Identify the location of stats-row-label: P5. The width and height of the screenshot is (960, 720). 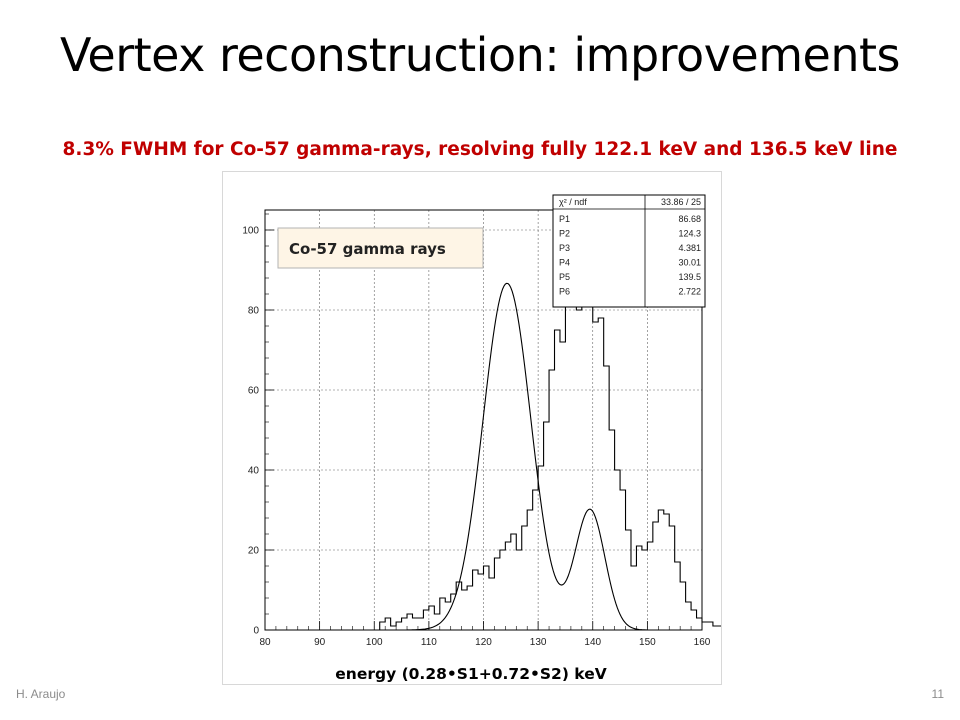
(564, 277).